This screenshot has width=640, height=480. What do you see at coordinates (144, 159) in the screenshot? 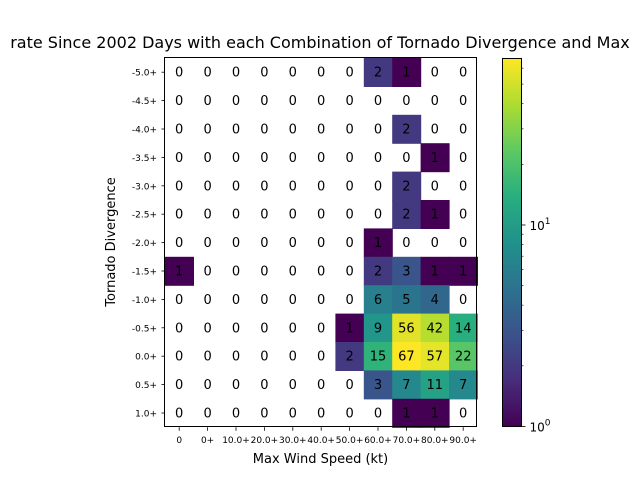
I see `y-tick-label: -3.5+` at bounding box center [144, 159].